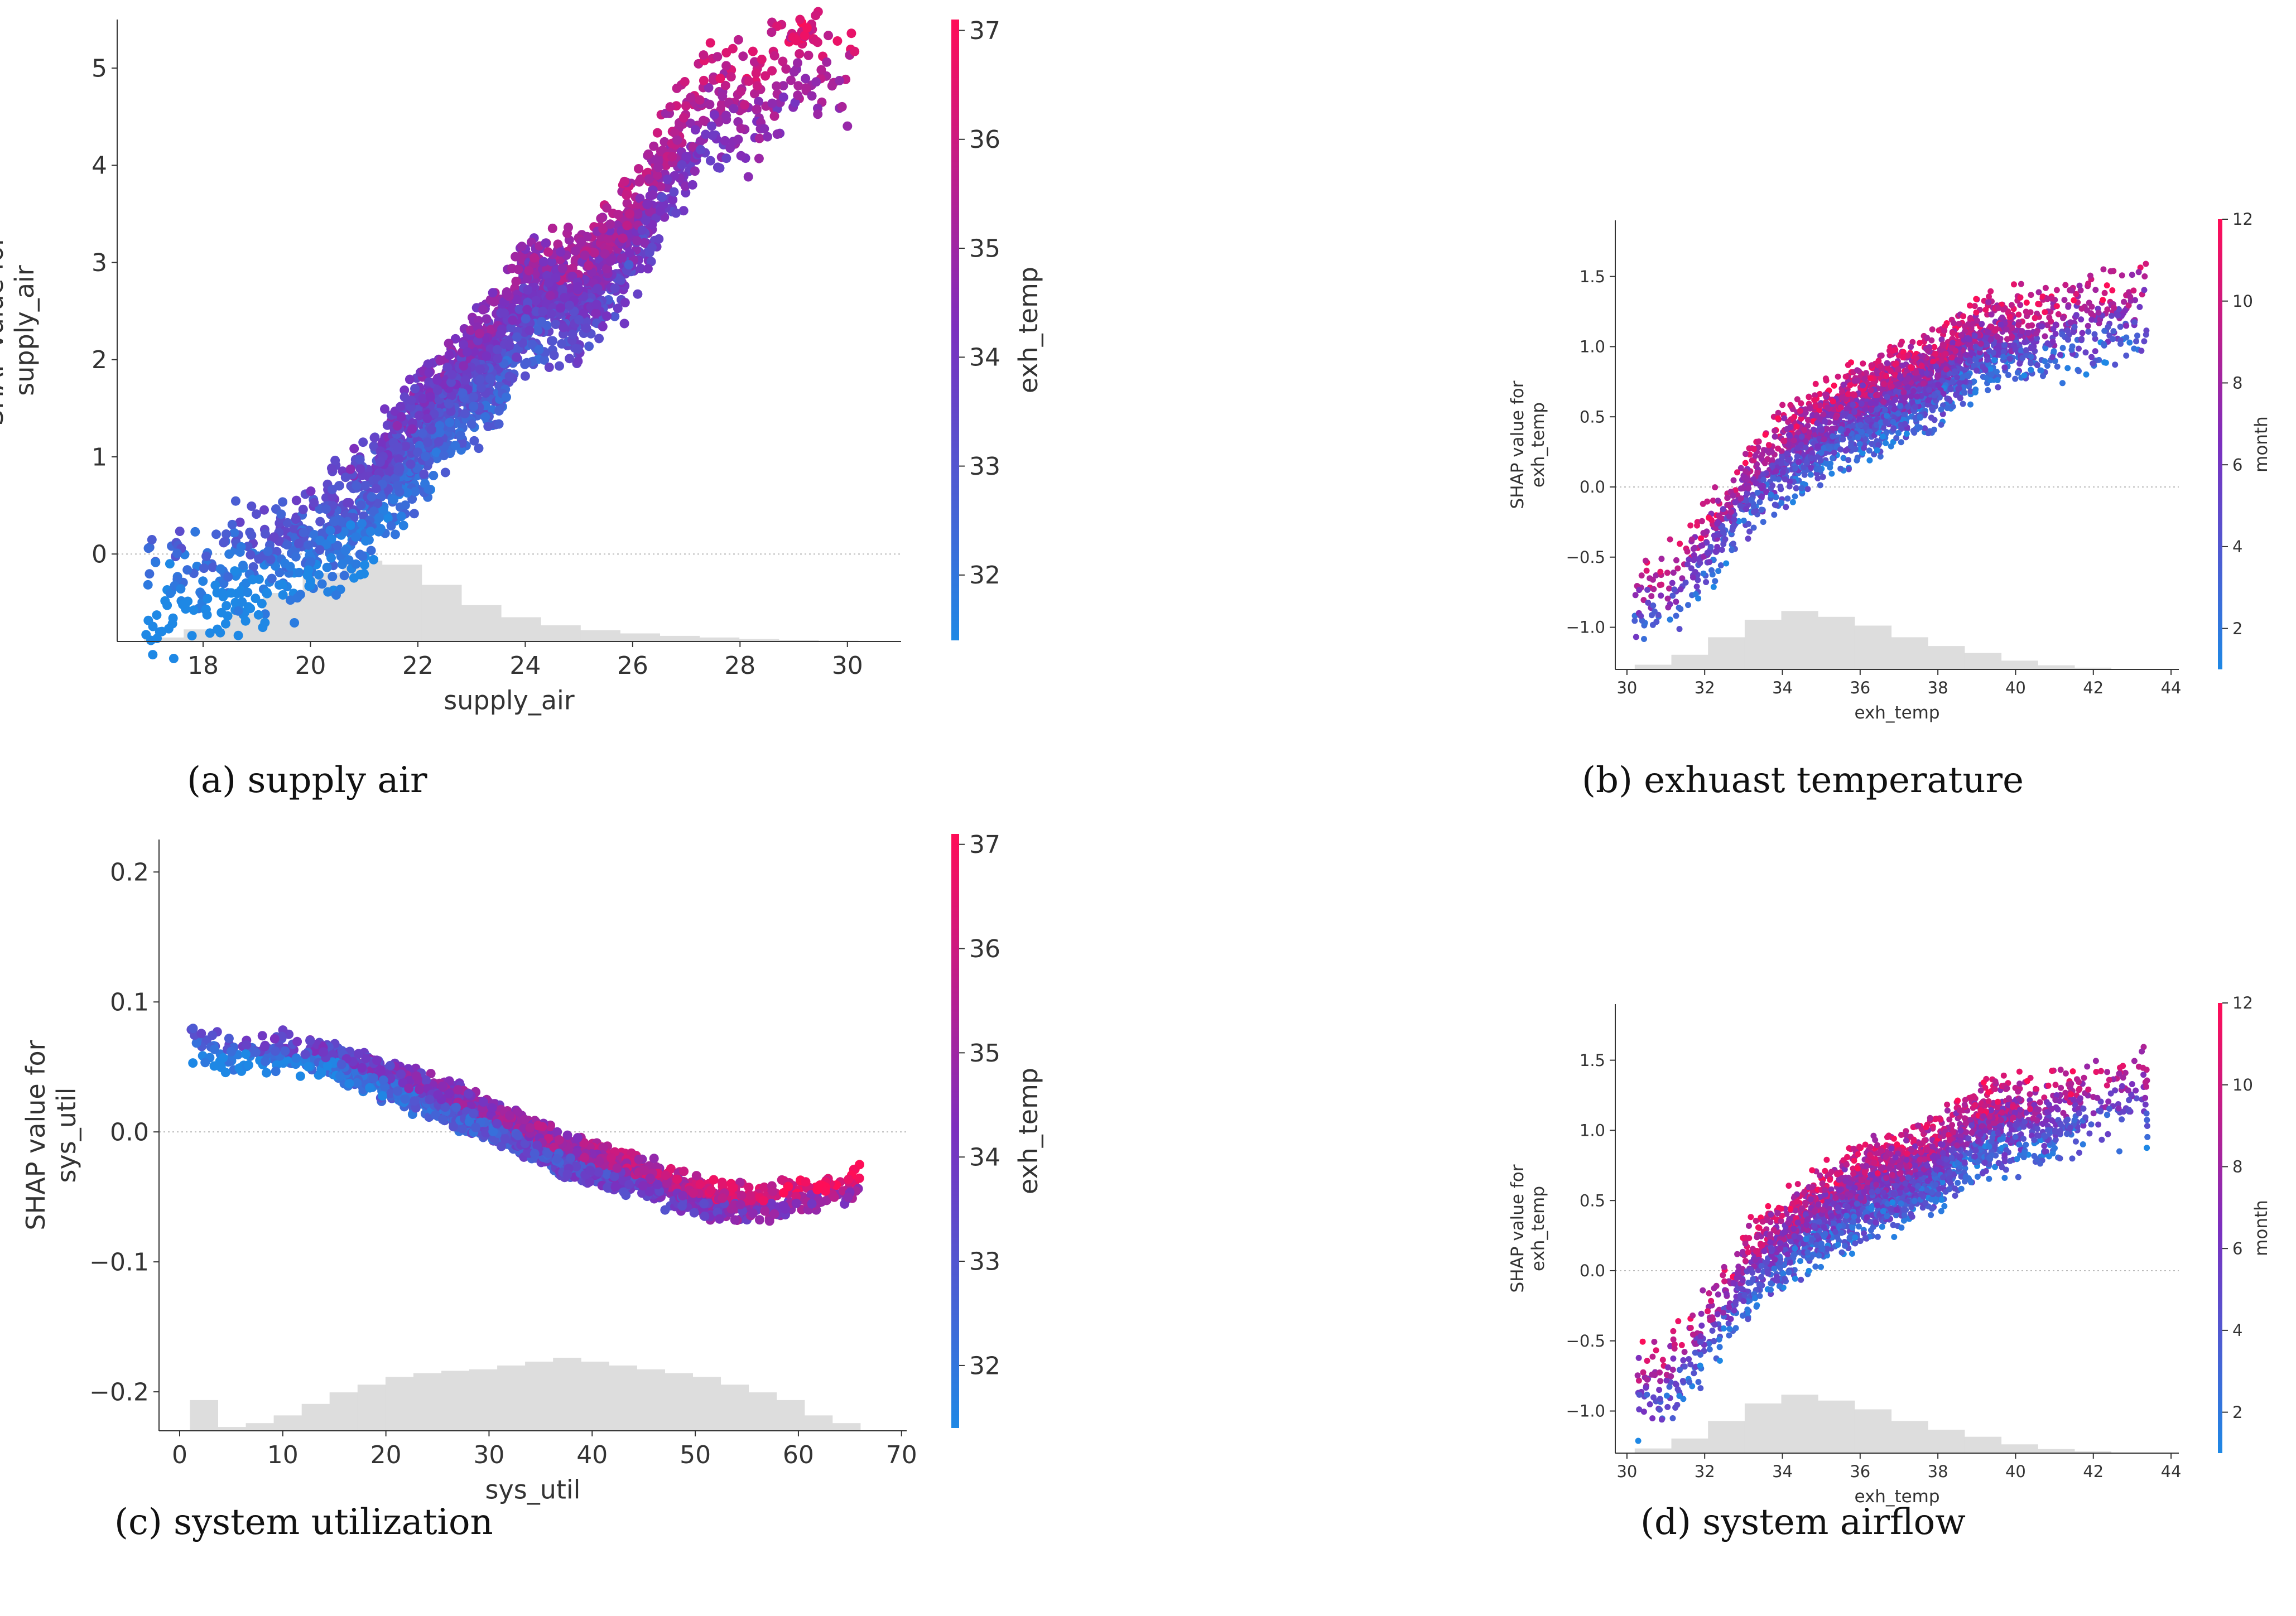  I want to click on histogram-b, so click(1891, 640).